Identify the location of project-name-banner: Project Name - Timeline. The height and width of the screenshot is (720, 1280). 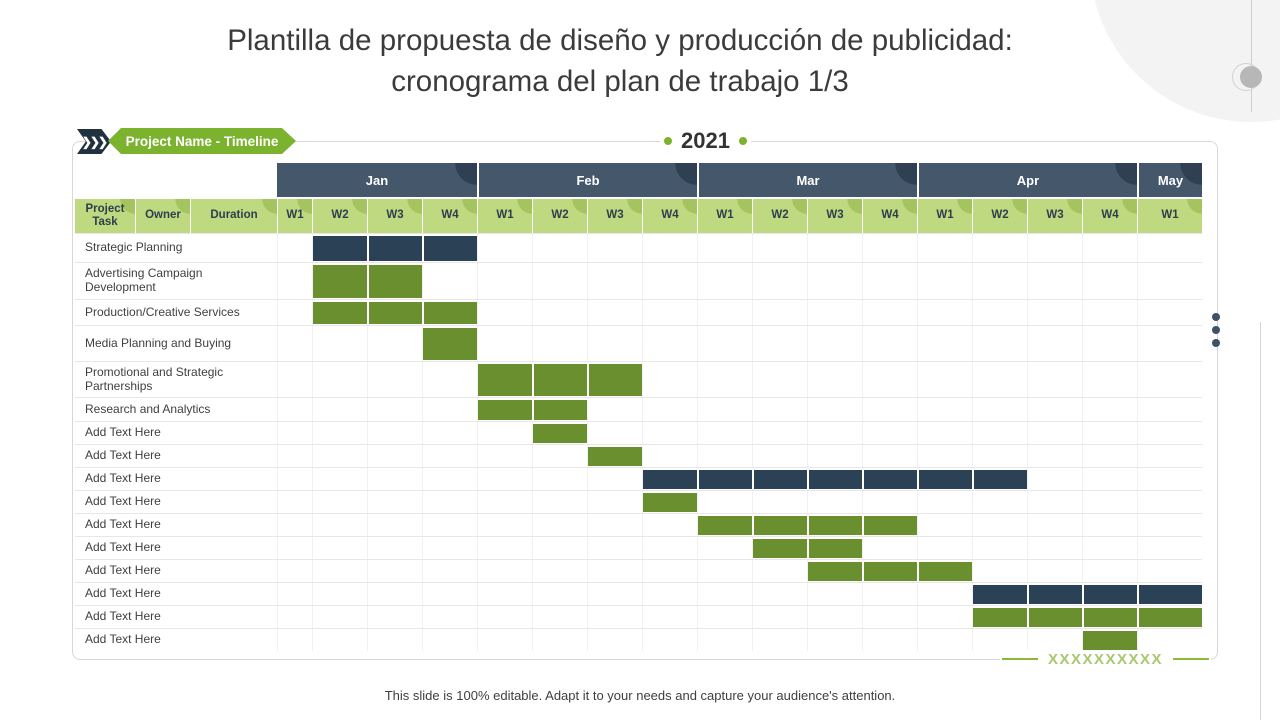
(202, 141).